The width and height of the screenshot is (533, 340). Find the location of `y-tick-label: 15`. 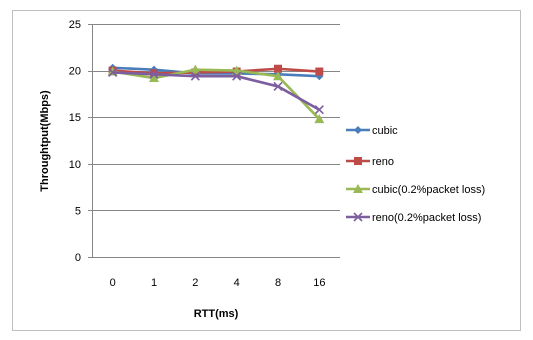

y-tick-label: 15 is located at coordinates (75, 118).